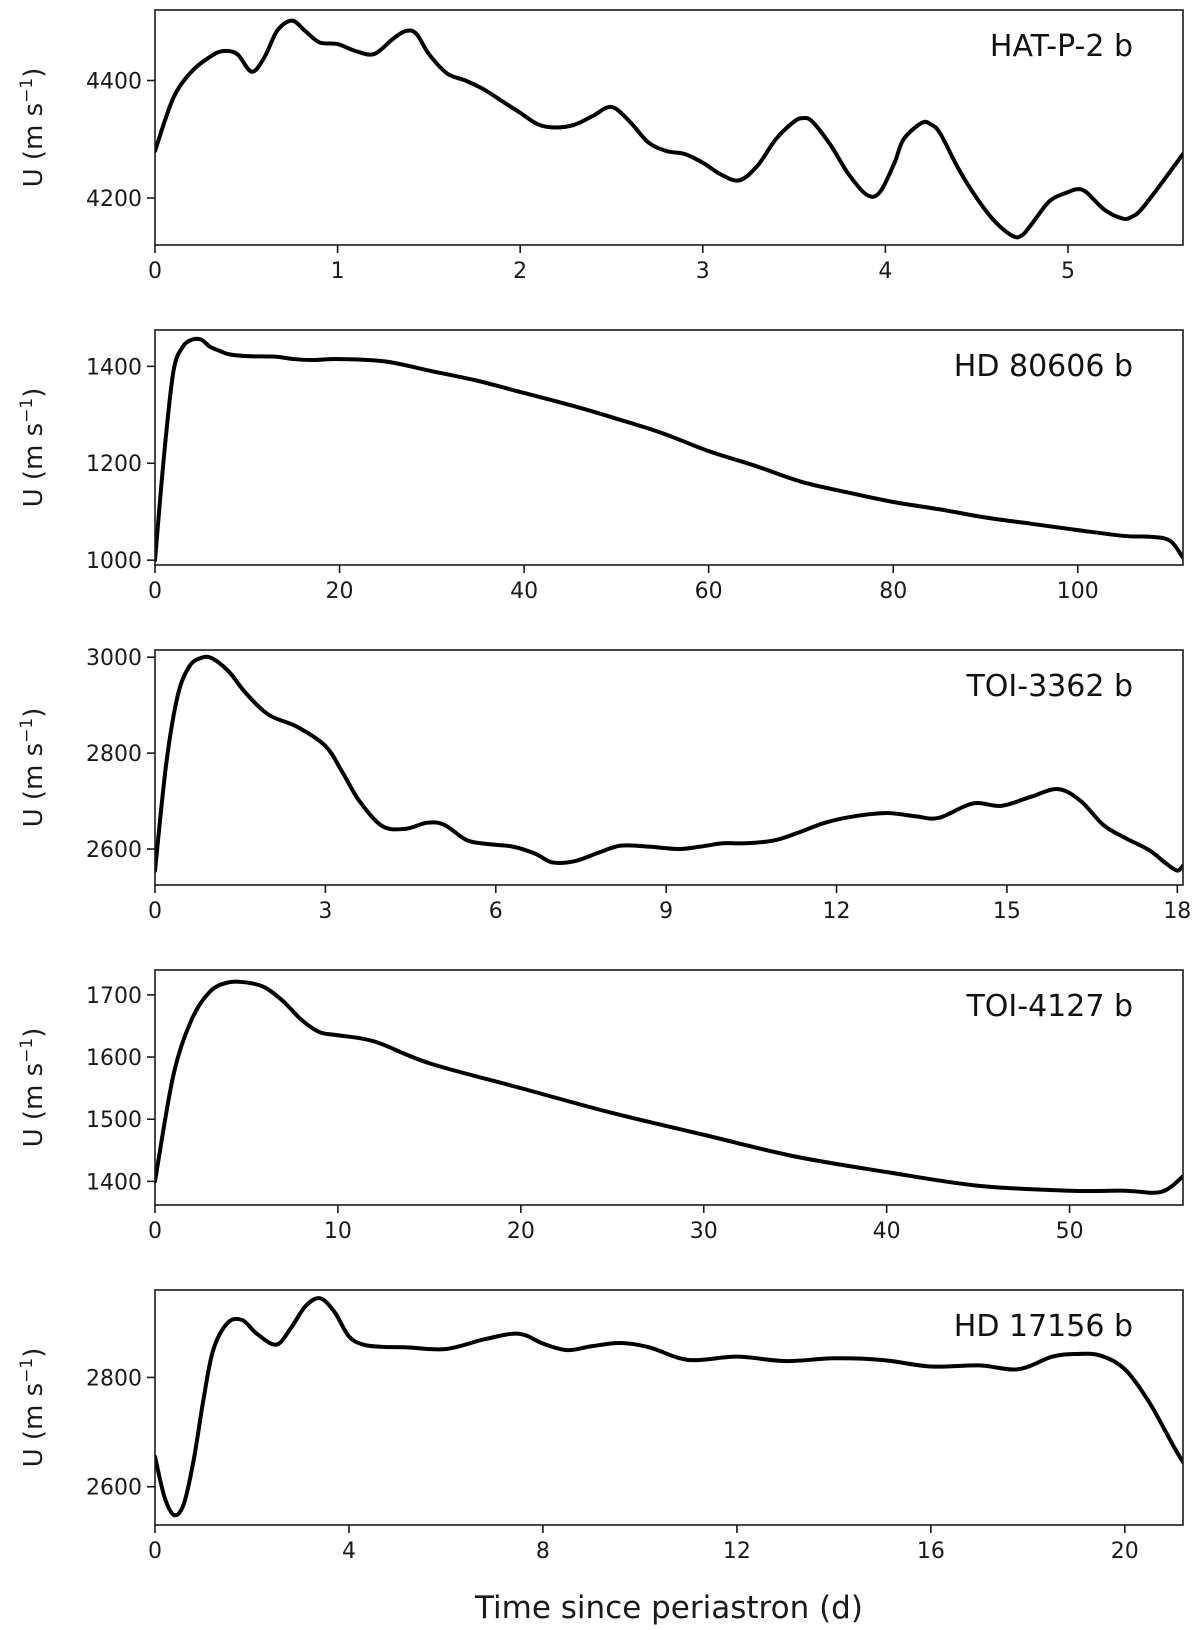 Image resolution: width=1200 pixels, height=1630 pixels. What do you see at coordinates (931, 1551) in the screenshot?
I see `x-tick-label: 16` at bounding box center [931, 1551].